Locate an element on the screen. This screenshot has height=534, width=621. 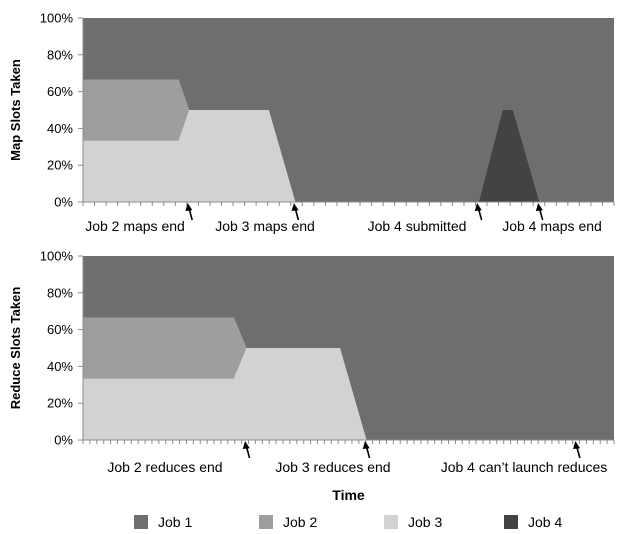
y-axis-label: Reduce Slots Taken is located at coordinates (15, 348).